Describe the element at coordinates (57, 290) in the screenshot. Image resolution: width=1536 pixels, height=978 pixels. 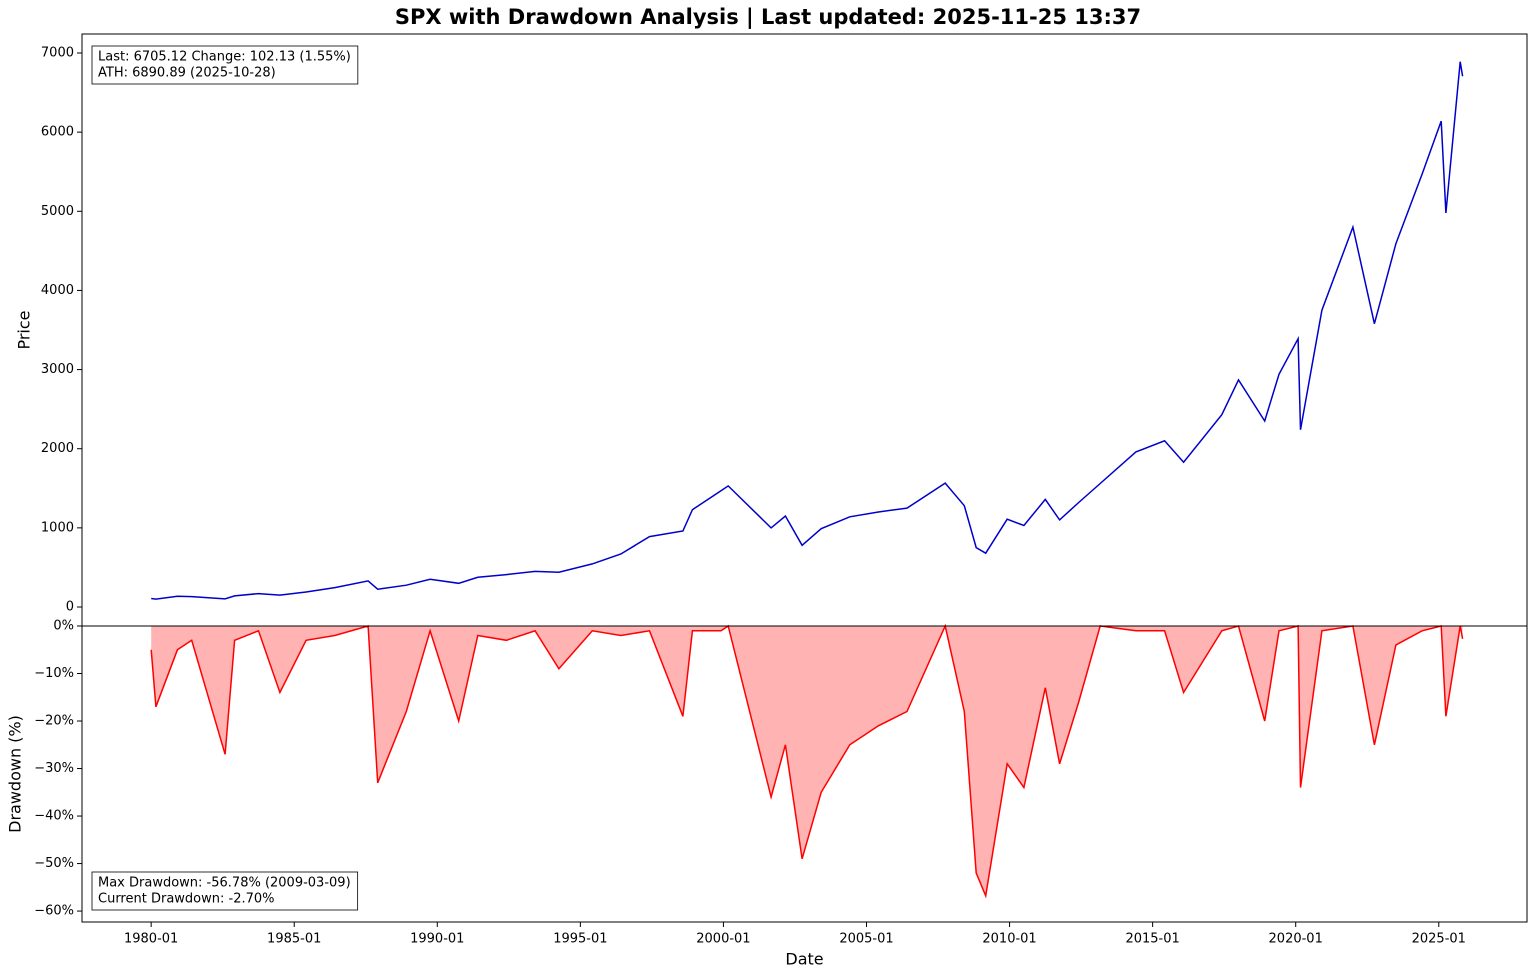
I see `y-tick-label: 4000` at that location.